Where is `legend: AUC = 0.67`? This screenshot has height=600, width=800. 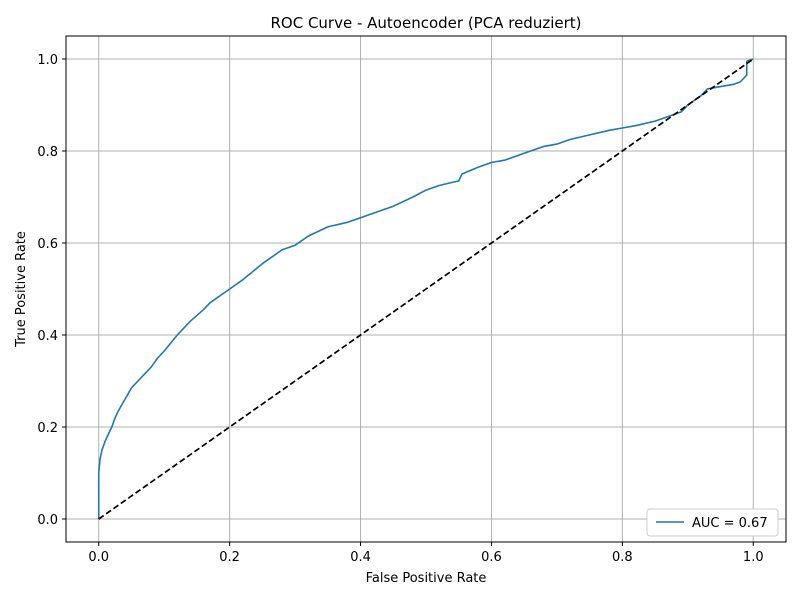
legend: AUC = 0.67 is located at coordinates (712, 522).